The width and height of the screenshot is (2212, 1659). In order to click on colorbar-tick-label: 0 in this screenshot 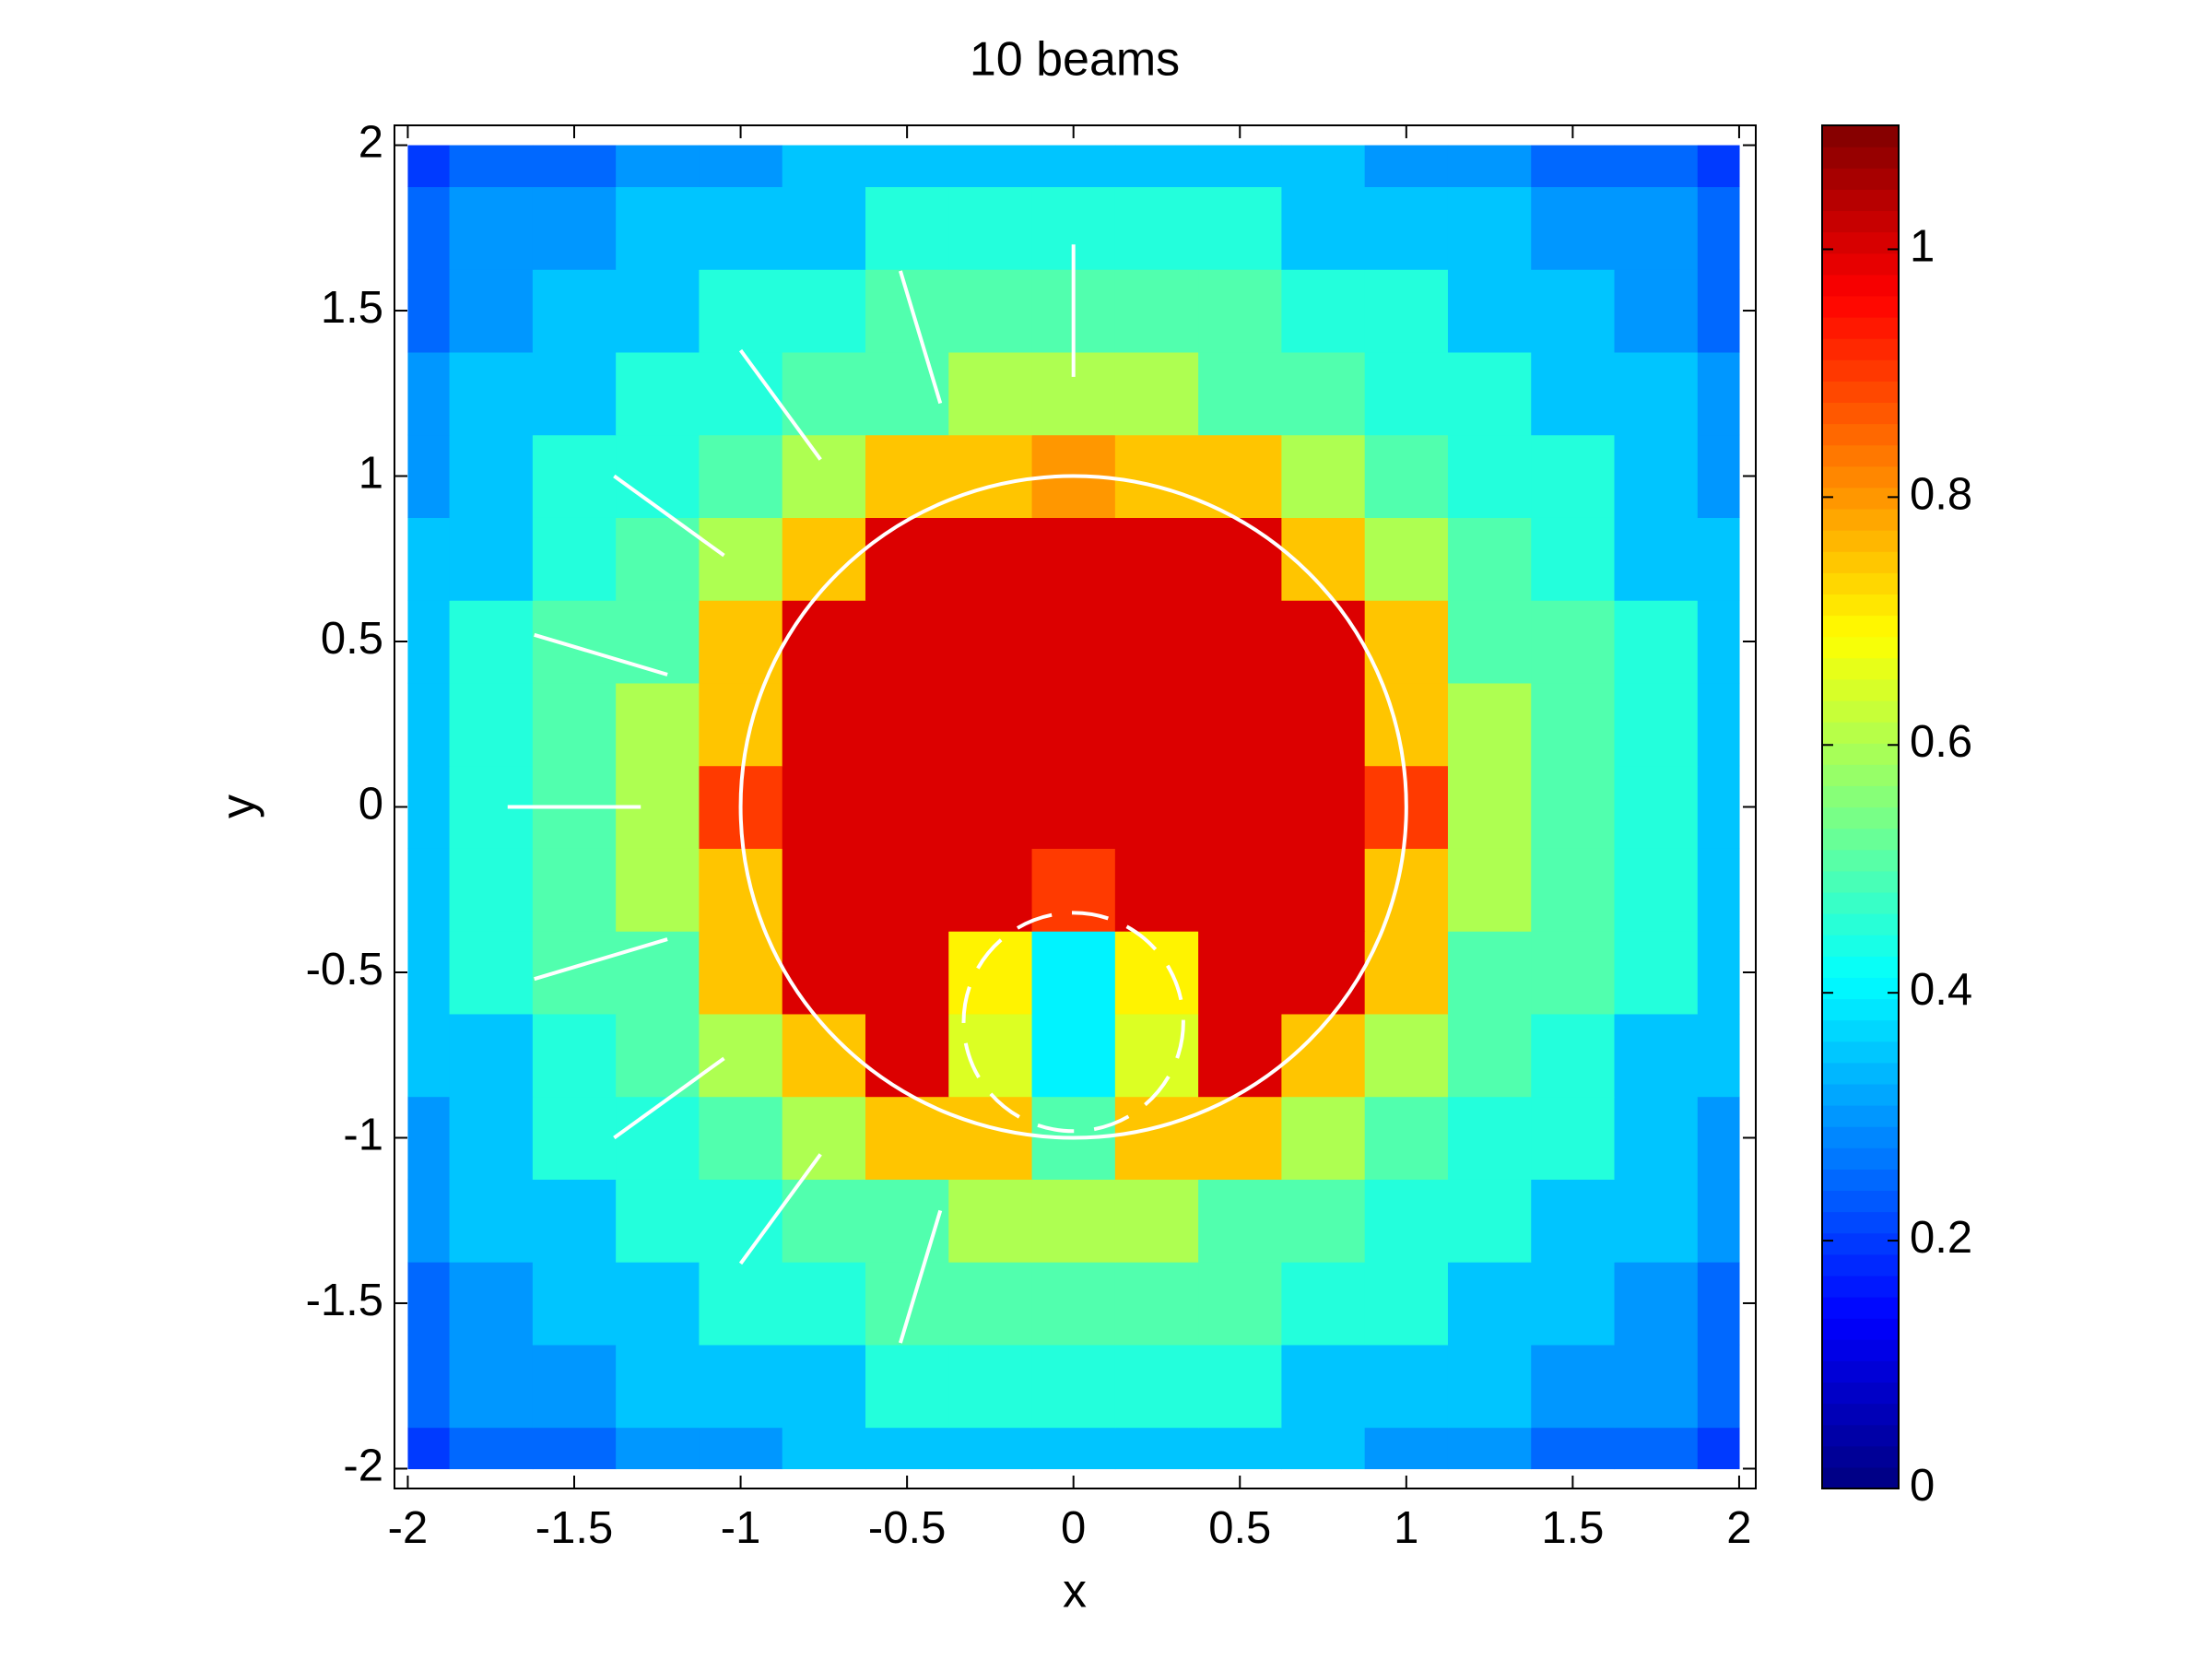, I will do `click(1922, 1486)`.